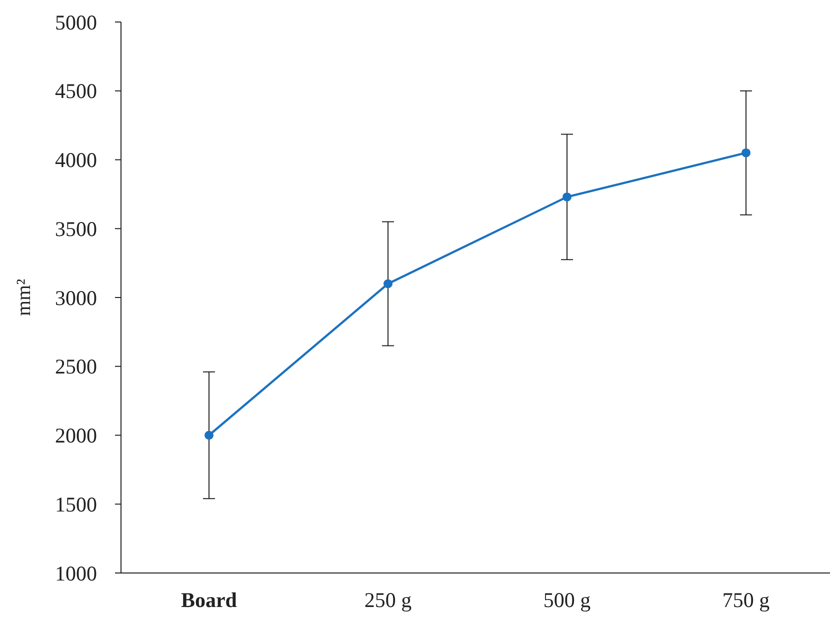 The width and height of the screenshot is (832, 617). I want to click on x-tick-label: 750 g, so click(746, 600).